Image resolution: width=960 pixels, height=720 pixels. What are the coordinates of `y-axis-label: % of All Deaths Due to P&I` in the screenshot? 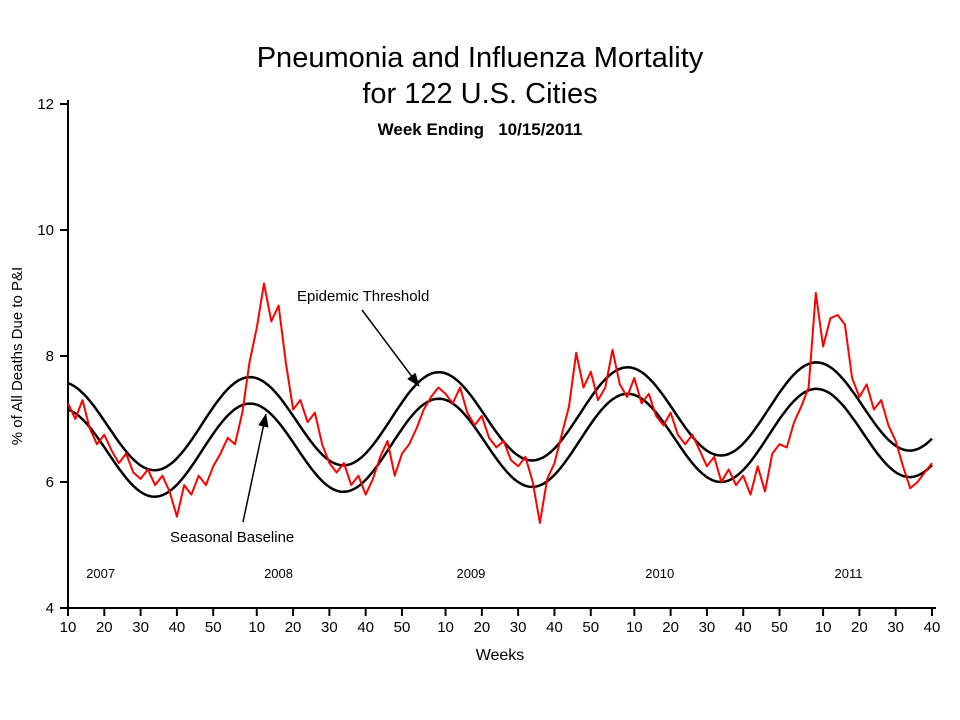 It's located at (17, 356).